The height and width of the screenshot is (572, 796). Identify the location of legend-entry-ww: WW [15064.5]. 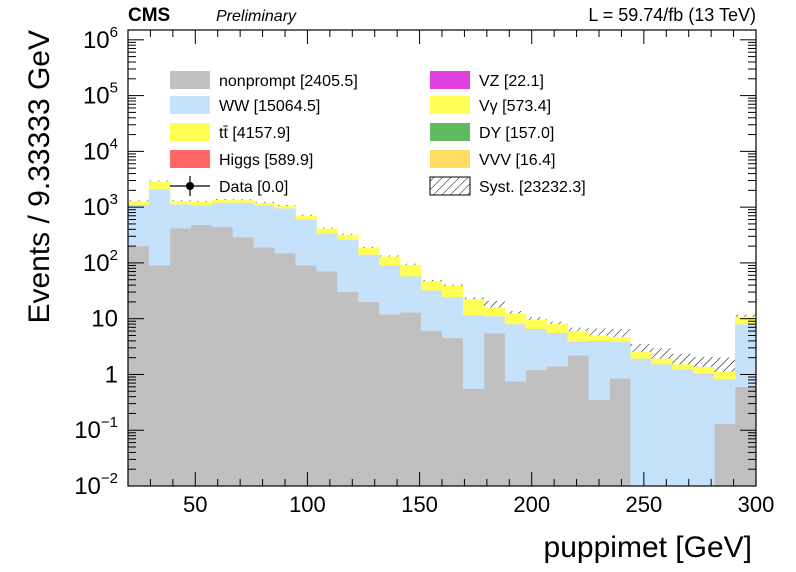
(245, 105).